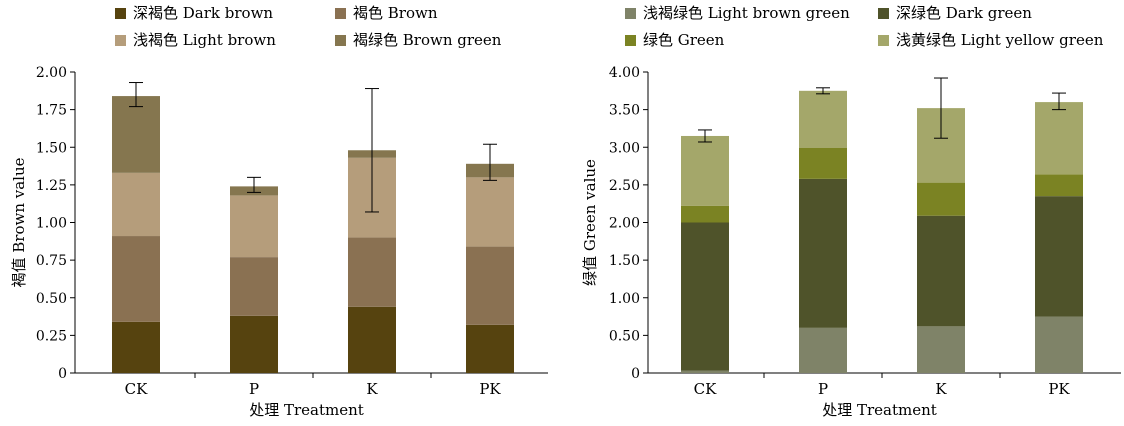 This screenshot has width=1124, height=426. What do you see at coordinates (590, 222) in the screenshot?
I see `y-axis-label: 绿值 Green value` at bounding box center [590, 222].